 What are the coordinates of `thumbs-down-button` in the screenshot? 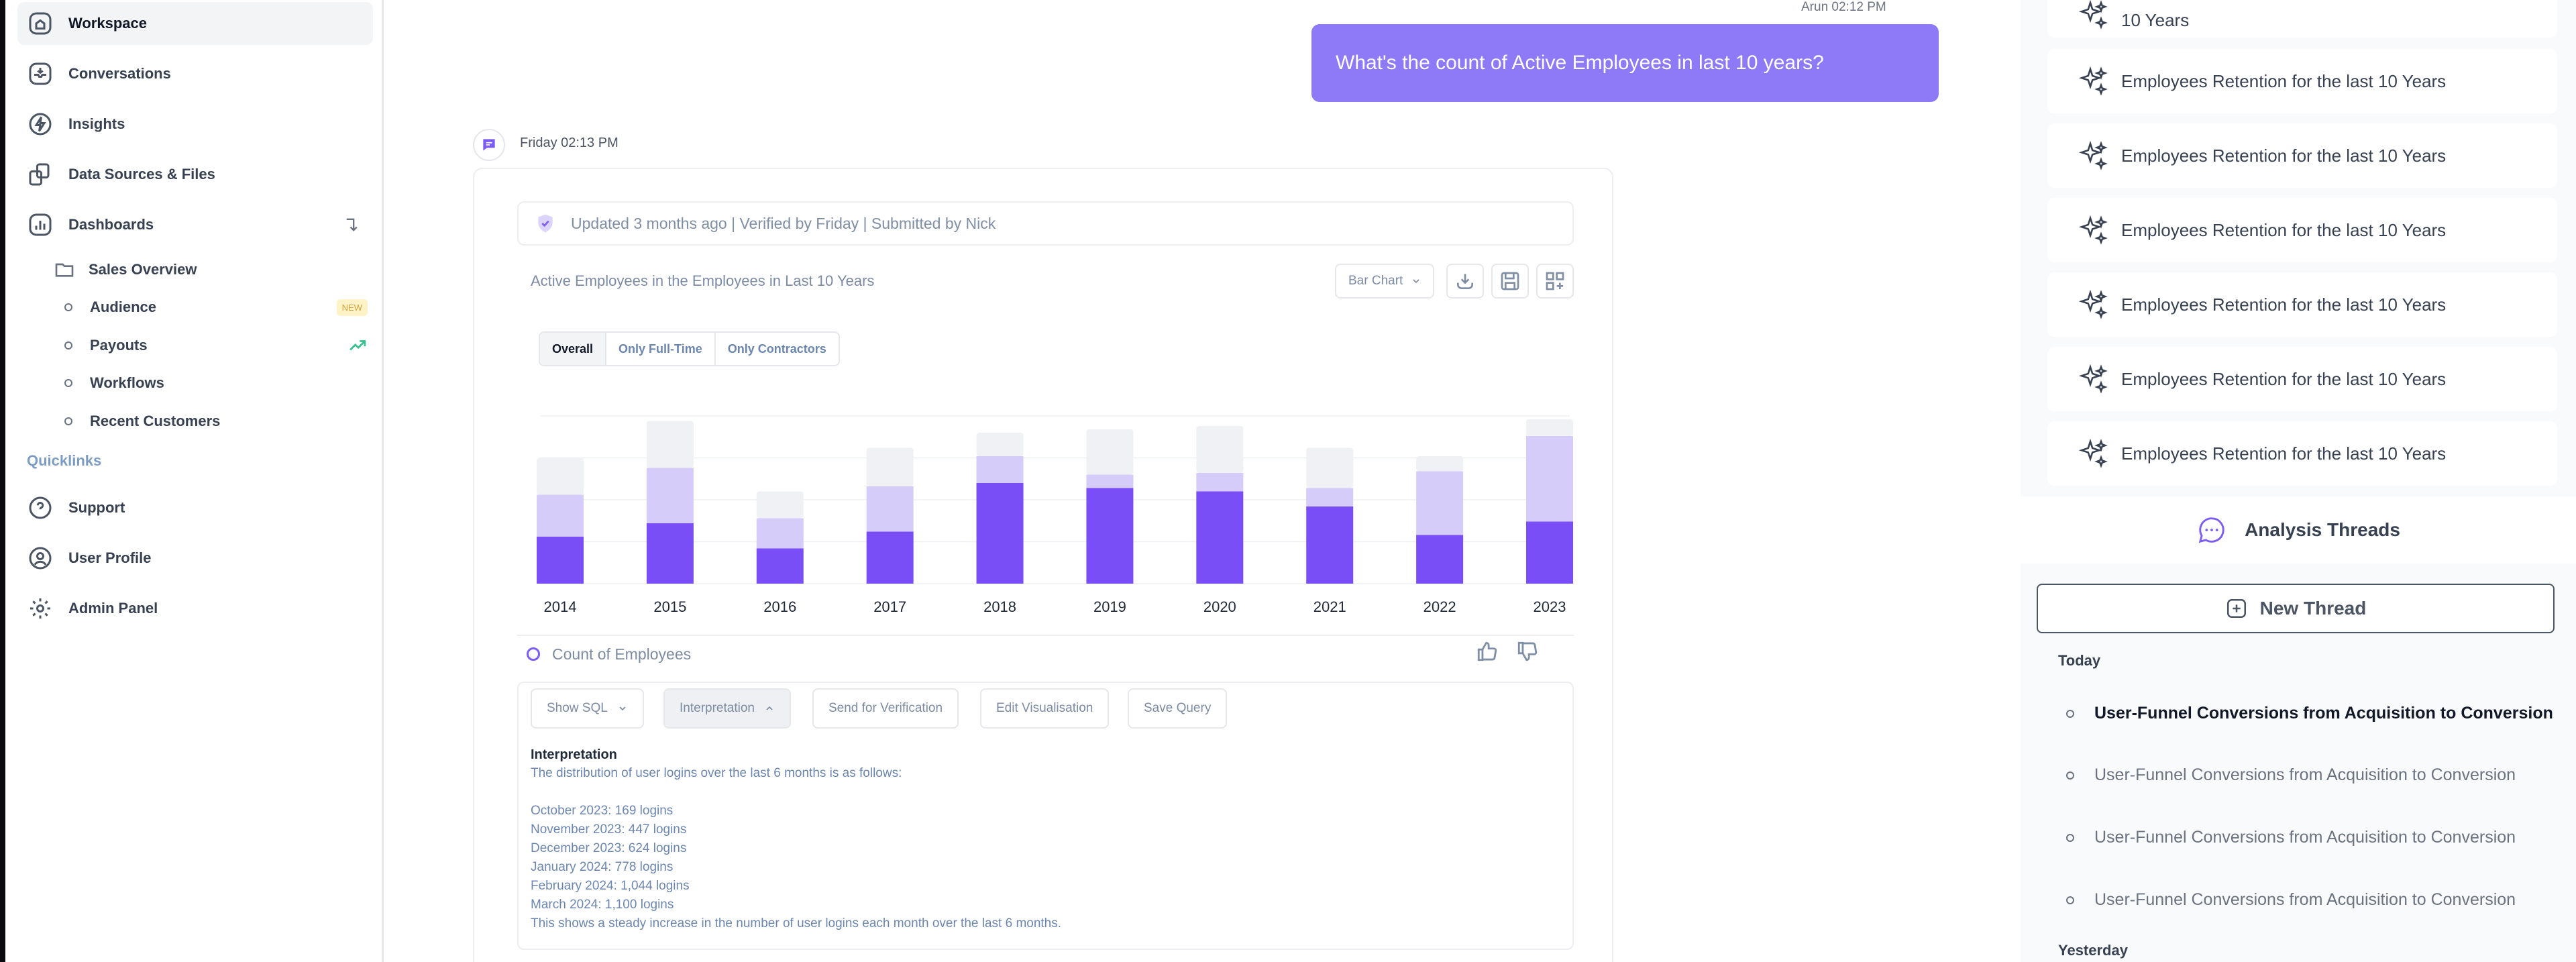 It's located at (1529, 654).